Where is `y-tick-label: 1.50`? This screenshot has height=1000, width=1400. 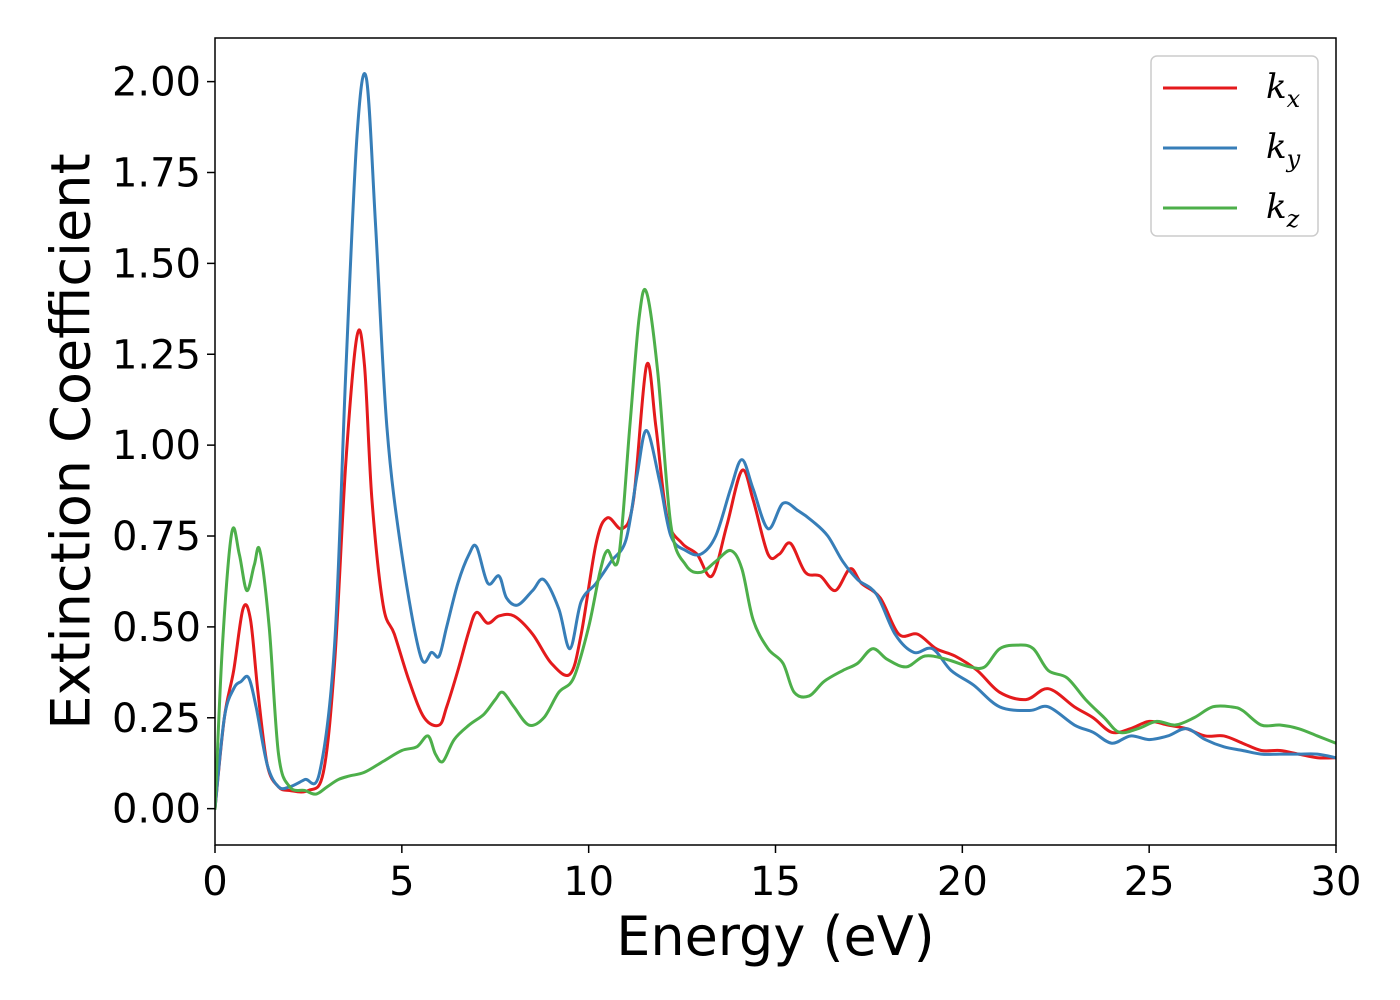 y-tick-label: 1.50 is located at coordinates (156, 264).